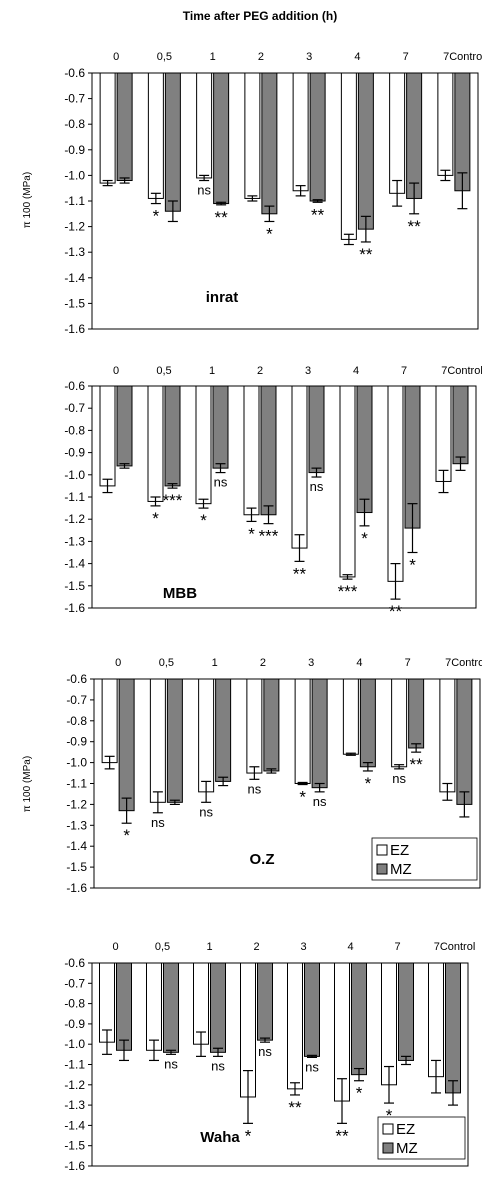  What do you see at coordinates (76, 867) in the screenshot?
I see `y-tick-label: -1.5` at bounding box center [76, 867].